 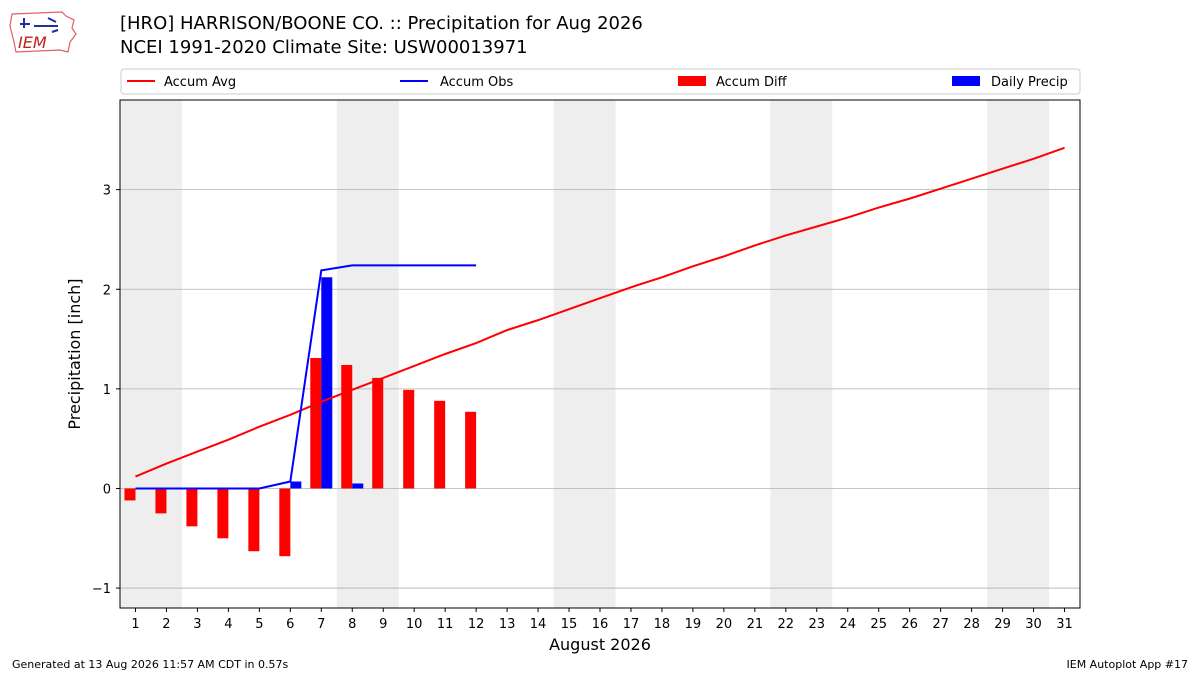 I want to click on x-tick-label: 23, so click(x=817, y=624).